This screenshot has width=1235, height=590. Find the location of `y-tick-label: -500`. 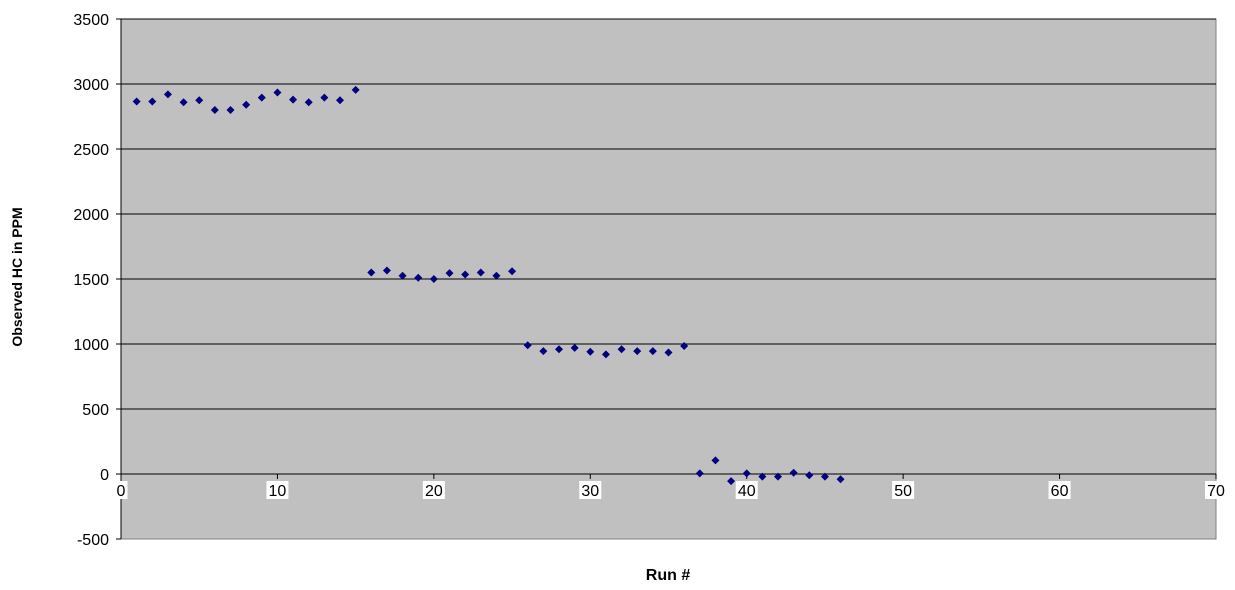

y-tick-label: -500 is located at coordinates (93, 540).